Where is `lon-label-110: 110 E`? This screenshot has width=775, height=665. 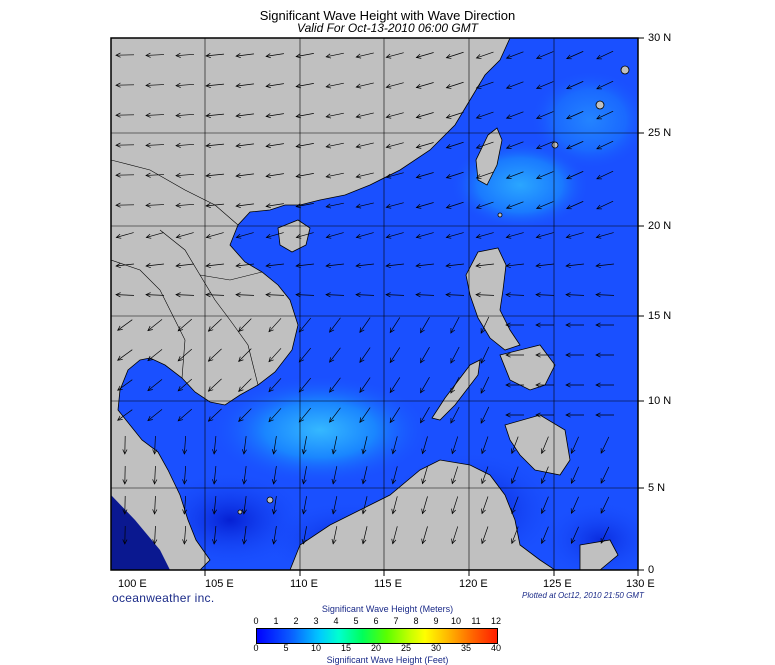
lon-label-110: 110 E is located at coordinates (304, 584).